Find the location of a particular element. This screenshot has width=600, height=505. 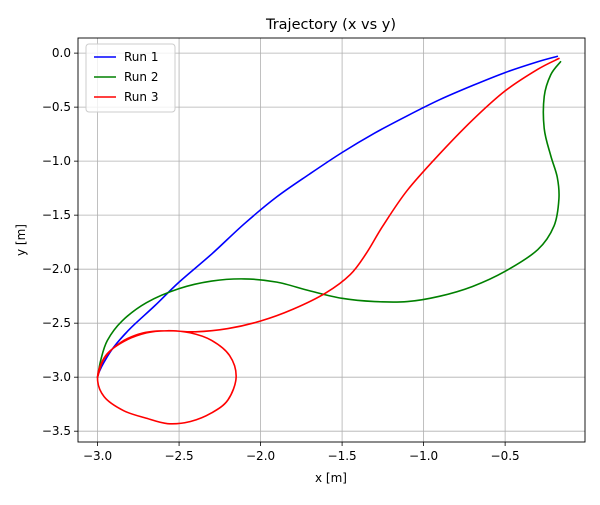

x-tick-label: −1.5 is located at coordinates (342, 456).